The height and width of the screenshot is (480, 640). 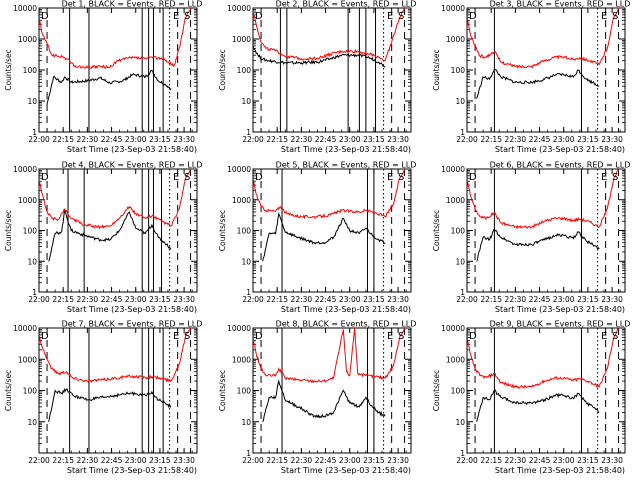 I want to click on chart-title: Det 4, BLACK = Events, RED = LLD, so click(x=132, y=165).